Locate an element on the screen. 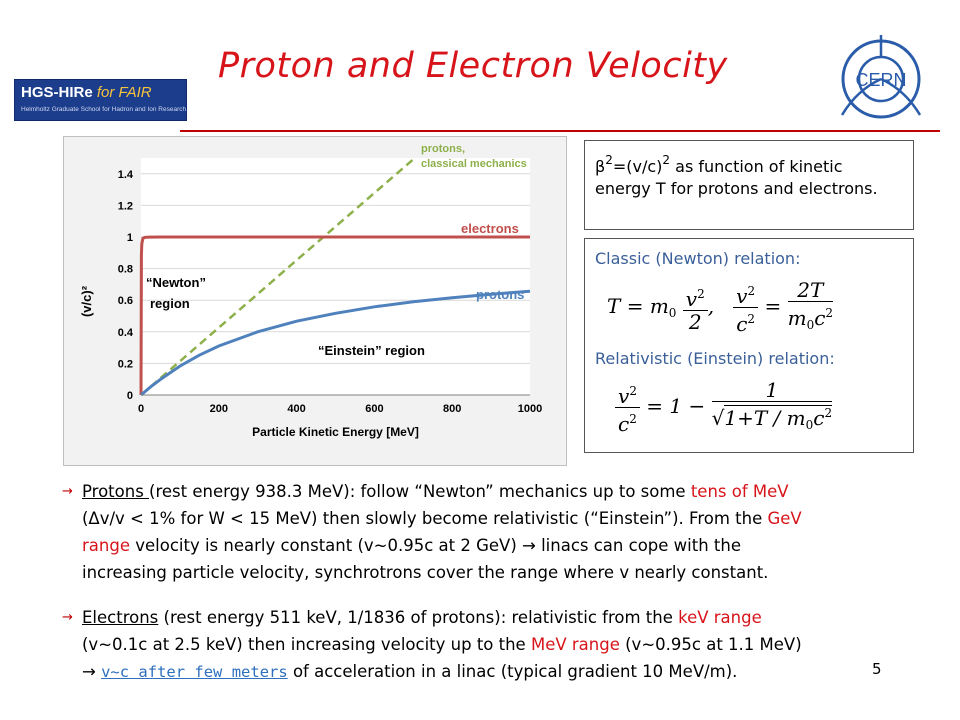 This screenshot has width=960, height=720. v-c-after-few-meters-link: v~c after few meters is located at coordinates (194, 672).